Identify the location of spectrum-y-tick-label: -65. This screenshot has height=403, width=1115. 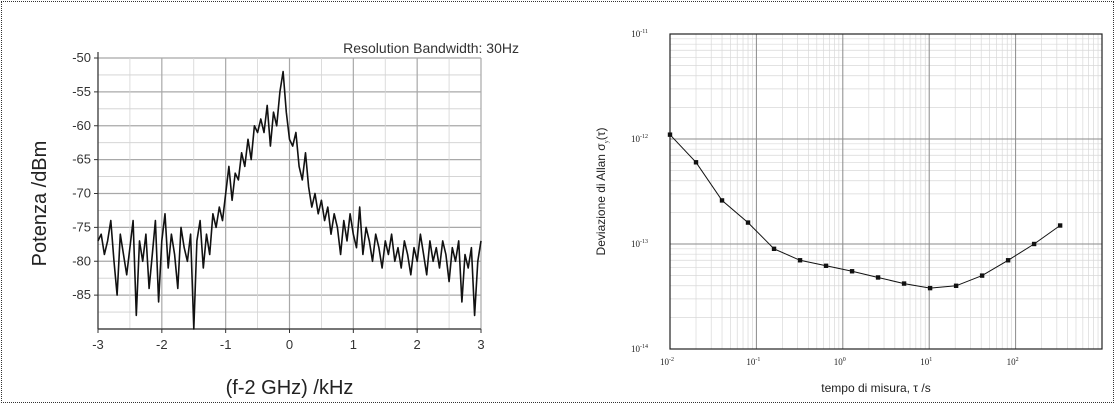
(81, 159).